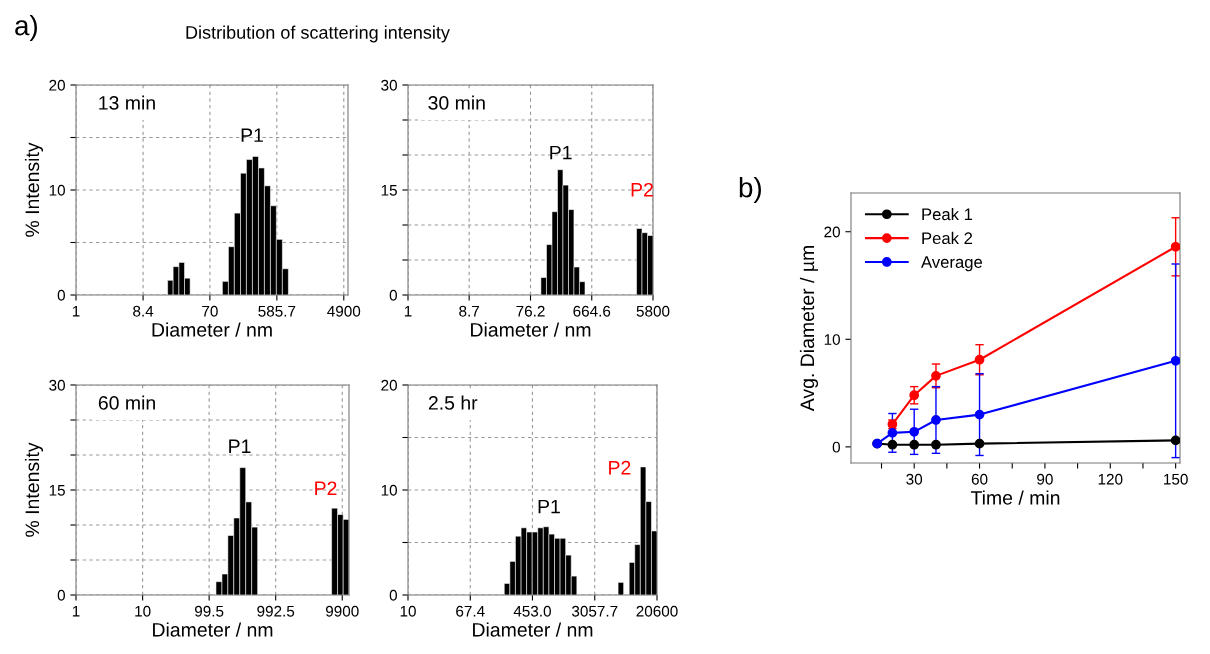 The height and width of the screenshot is (654, 1210). Describe the element at coordinates (1110, 479) in the screenshot. I see `x-tick-label: 120` at that location.